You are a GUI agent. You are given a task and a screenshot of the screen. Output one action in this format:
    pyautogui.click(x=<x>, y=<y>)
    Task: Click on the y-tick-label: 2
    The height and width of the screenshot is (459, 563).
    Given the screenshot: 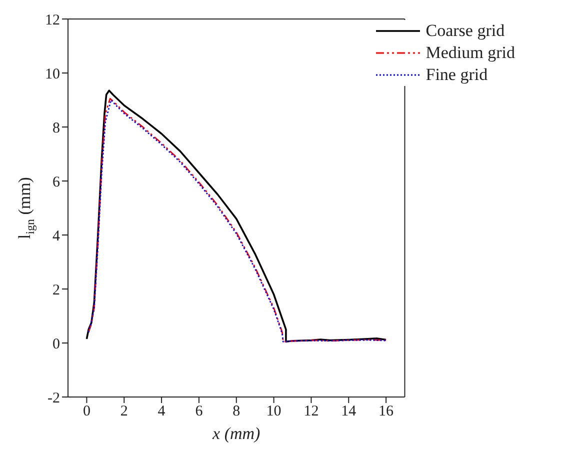 What is the action you would take?
    pyautogui.click(x=56, y=290)
    